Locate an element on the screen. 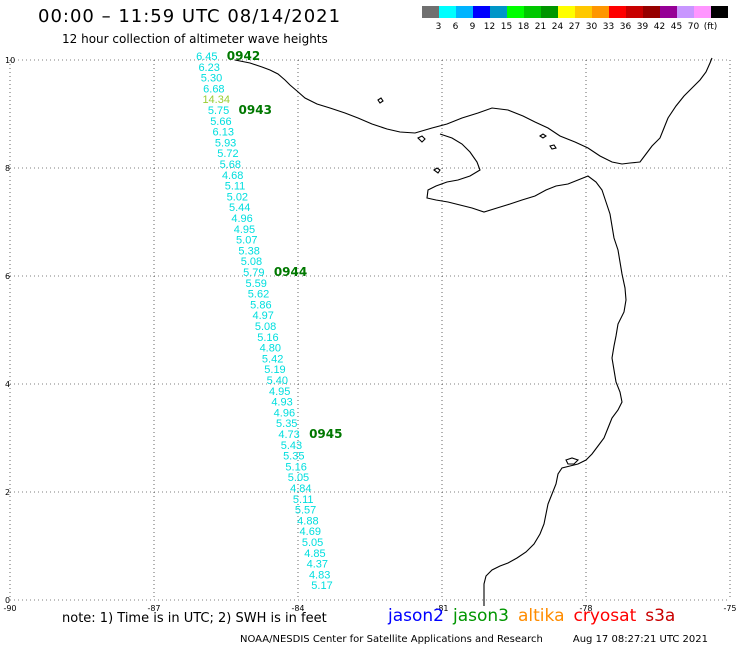 The width and height of the screenshot is (740, 650). x-tick-label: -84 is located at coordinates (297, 608).